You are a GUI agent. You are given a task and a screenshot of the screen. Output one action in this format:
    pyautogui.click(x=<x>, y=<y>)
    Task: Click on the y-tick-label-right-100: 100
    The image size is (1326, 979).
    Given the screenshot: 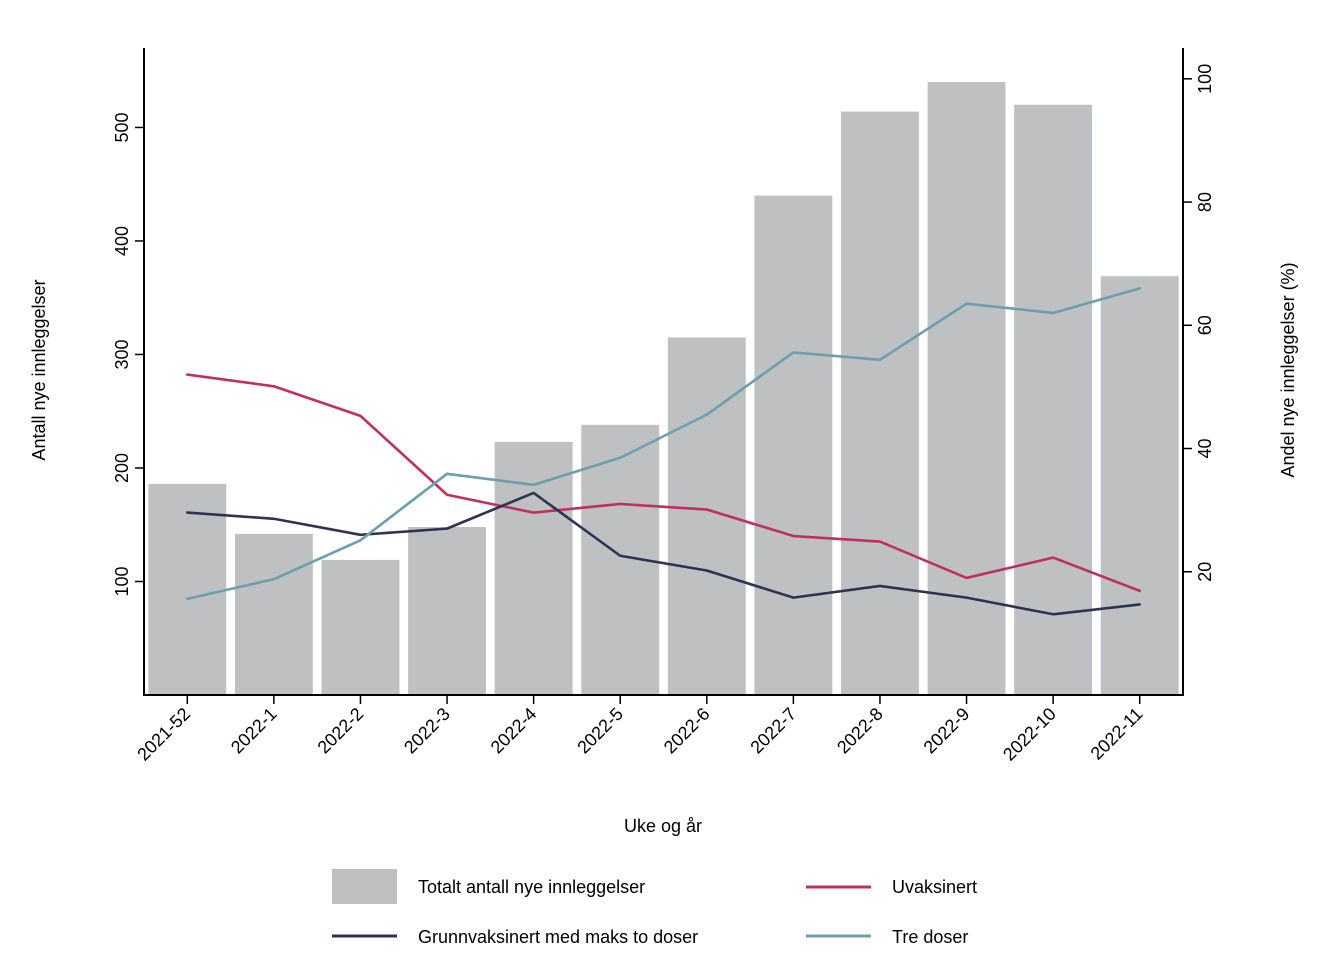 What is the action you would take?
    pyautogui.click(x=1205, y=79)
    